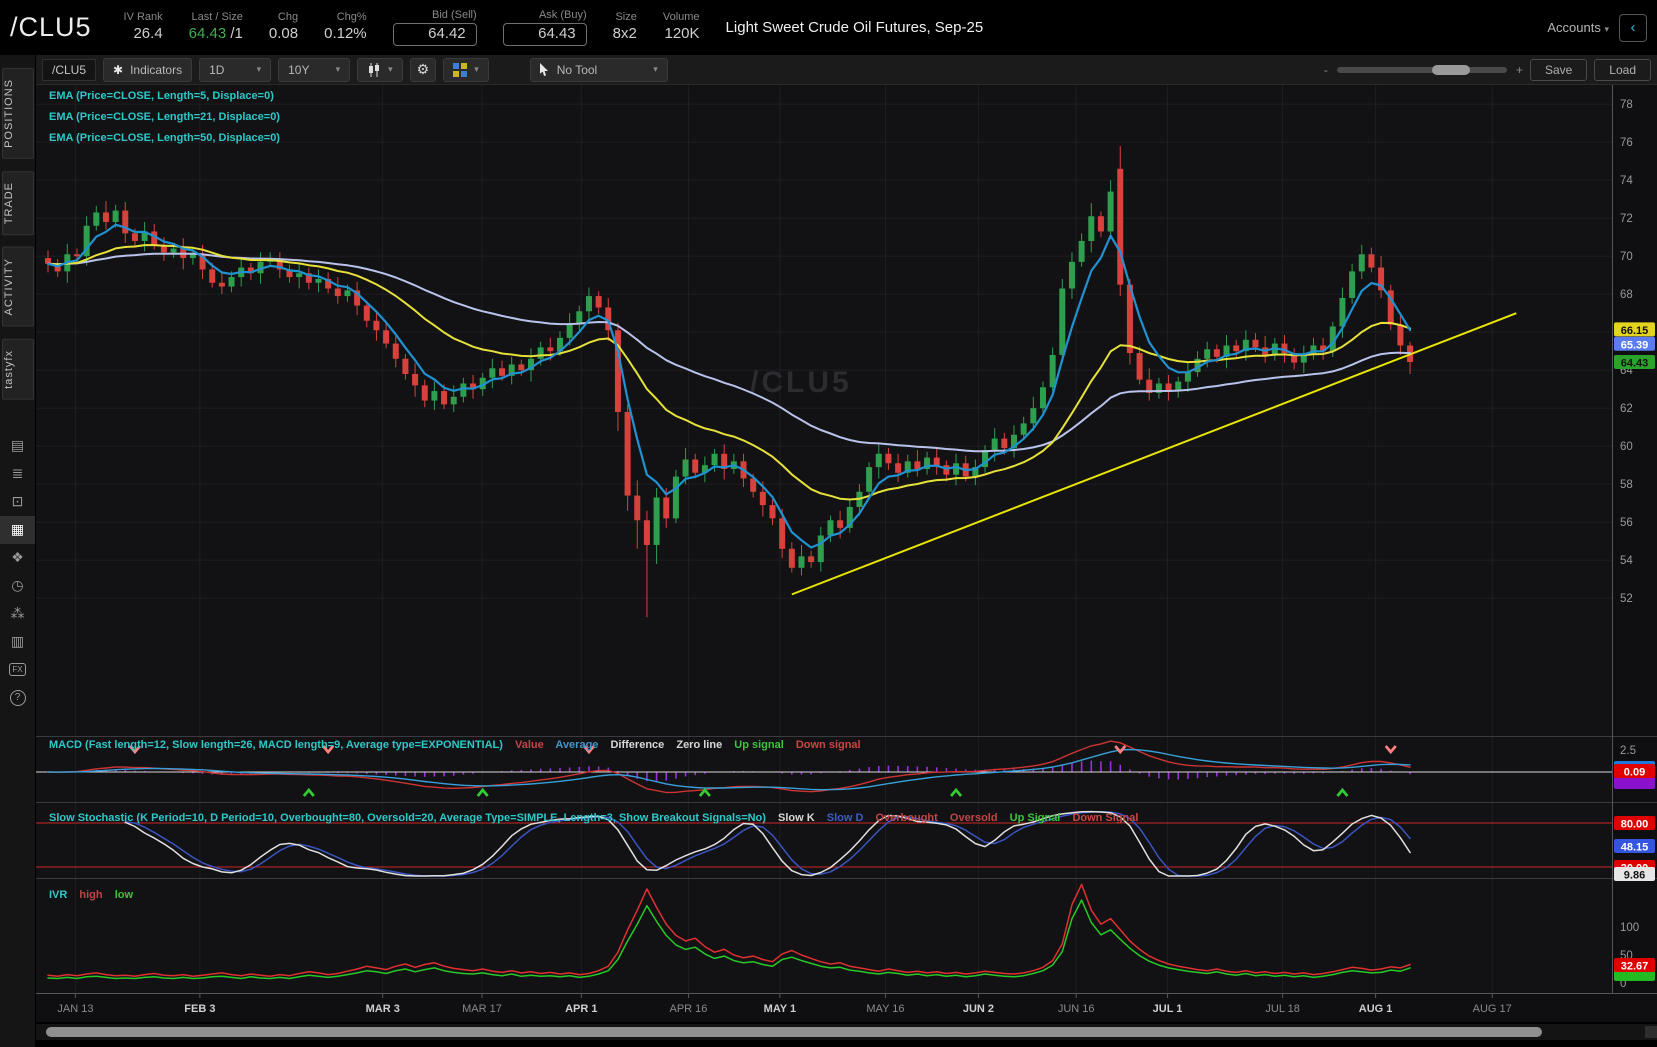  What do you see at coordinates (374, 69) in the screenshot?
I see `candlestick-icon` at bounding box center [374, 69].